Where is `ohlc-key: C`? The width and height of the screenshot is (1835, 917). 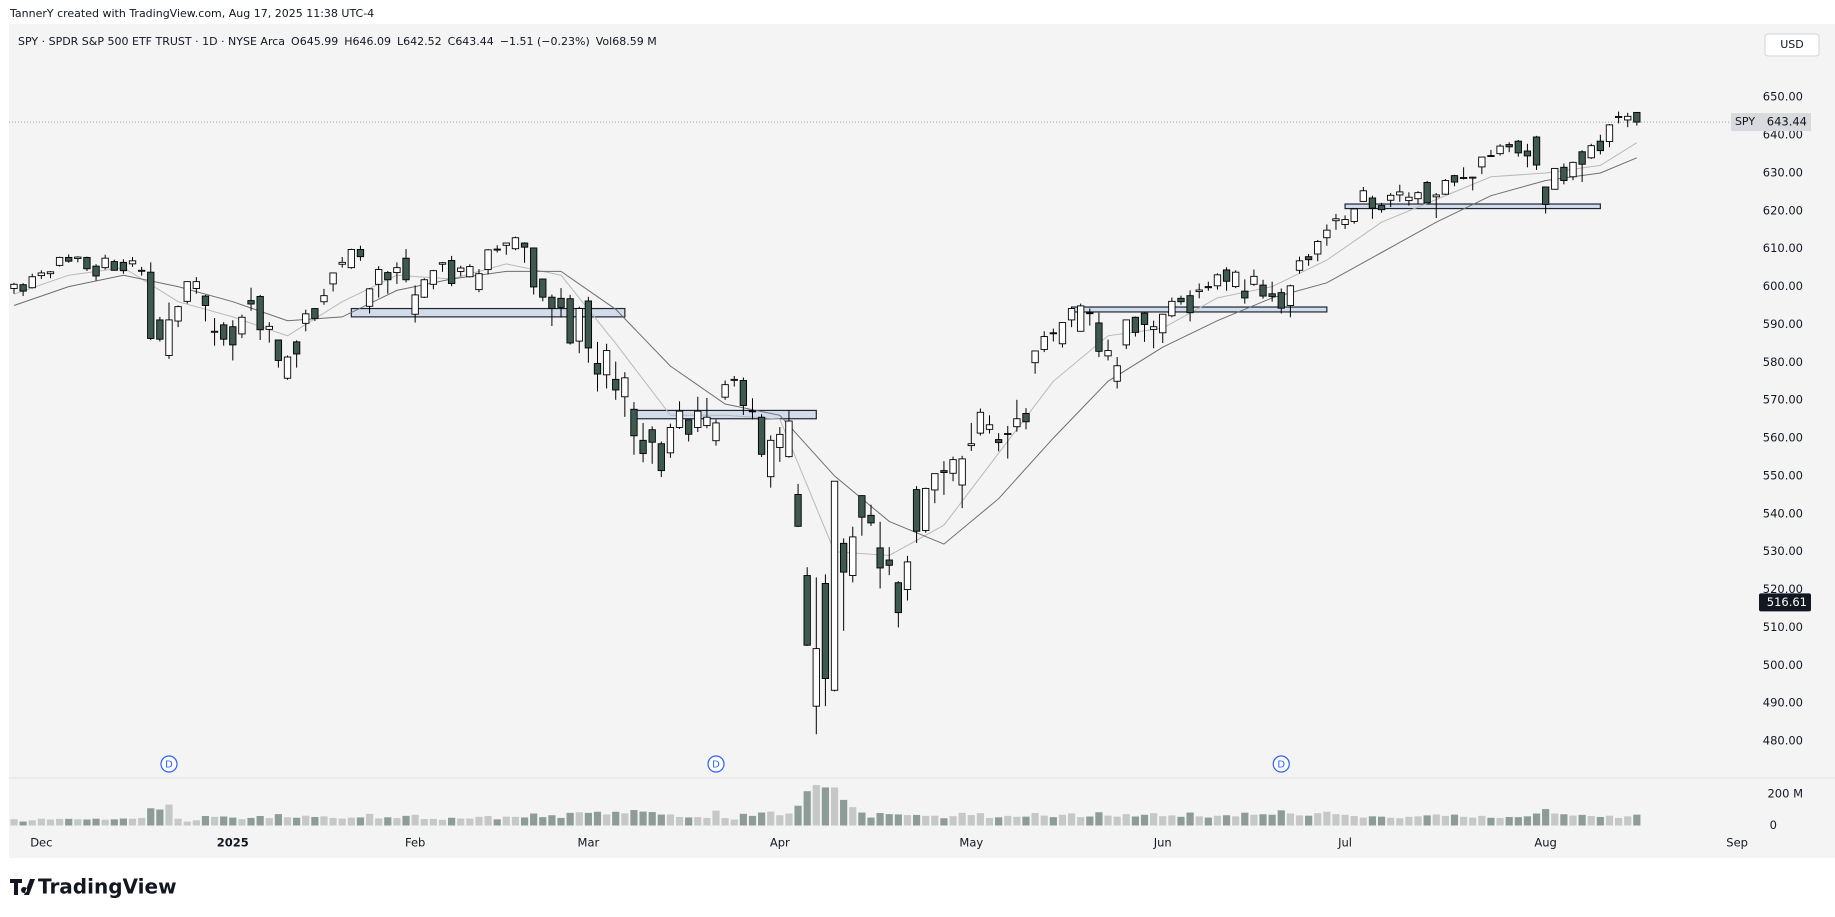
ohlc-key: C is located at coordinates (451, 41).